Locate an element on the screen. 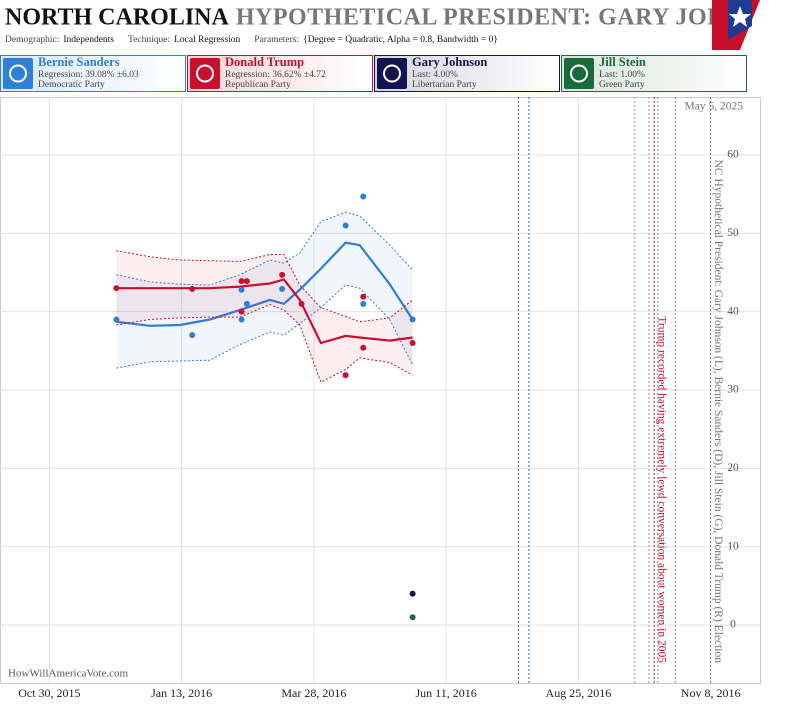 Image resolution: width=789 pixels, height=704 pixels. legend-party: Green Party is located at coordinates (622, 85).